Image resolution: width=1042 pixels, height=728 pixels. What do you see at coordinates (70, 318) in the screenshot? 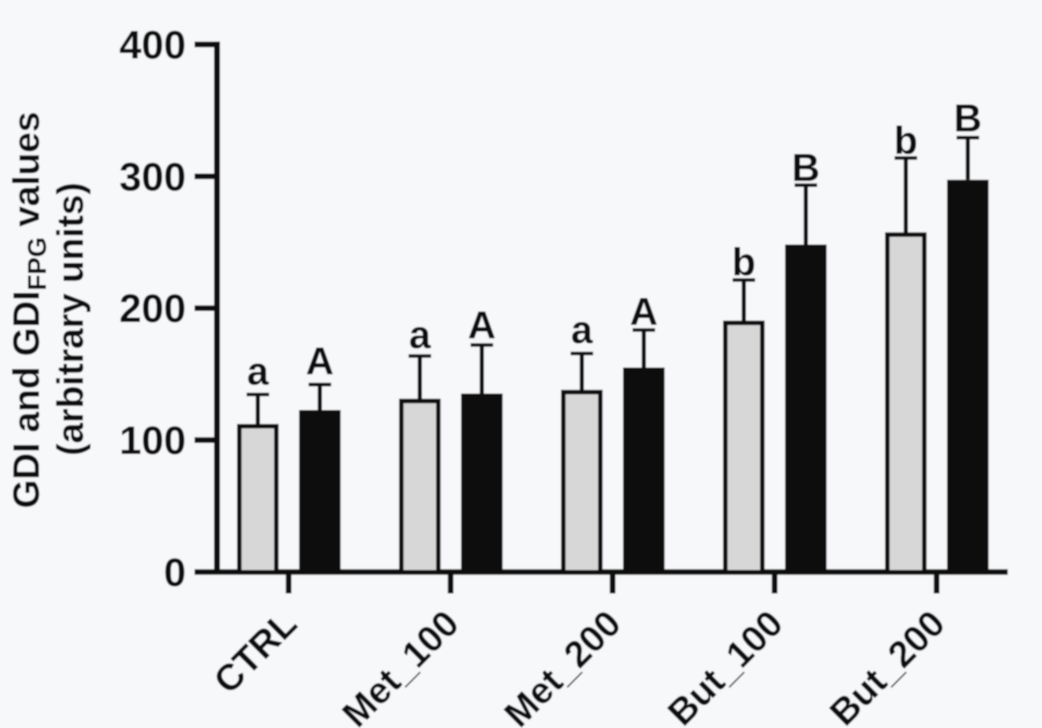
I see `svg-text: (arbitrary units)` at bounding box center [70, 318].